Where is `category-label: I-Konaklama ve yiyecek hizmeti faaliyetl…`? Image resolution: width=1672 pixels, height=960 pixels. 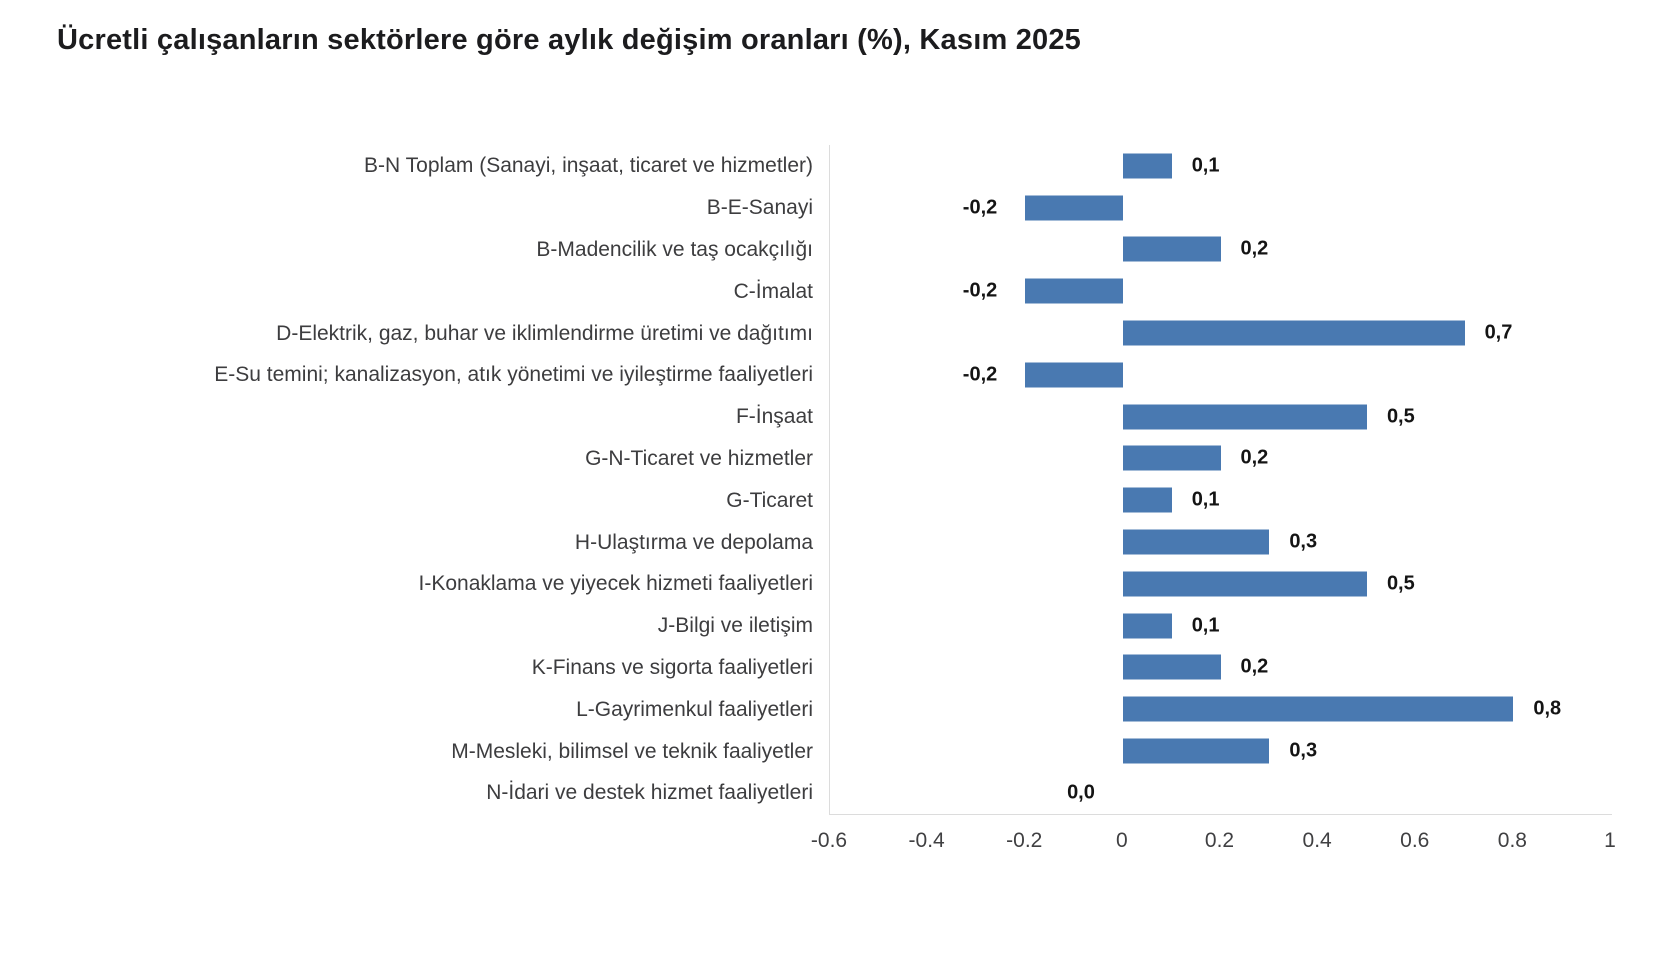
category-label: I-Konaklama ve yiyecek hizmeti faaliyetl… is located at coordinates (616, 584).